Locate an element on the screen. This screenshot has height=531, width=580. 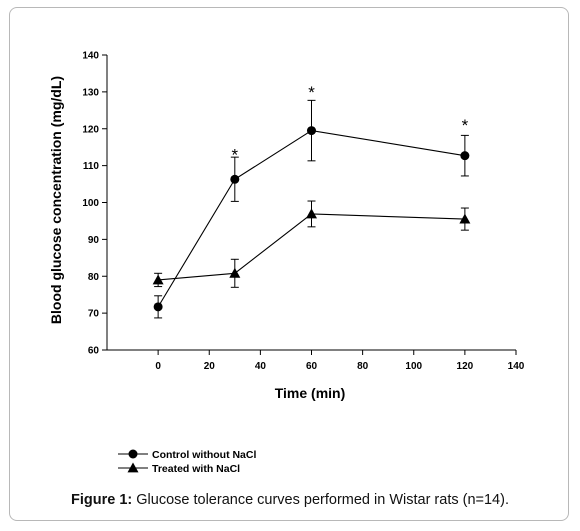
series-treated is located at coordinates (311, 244).